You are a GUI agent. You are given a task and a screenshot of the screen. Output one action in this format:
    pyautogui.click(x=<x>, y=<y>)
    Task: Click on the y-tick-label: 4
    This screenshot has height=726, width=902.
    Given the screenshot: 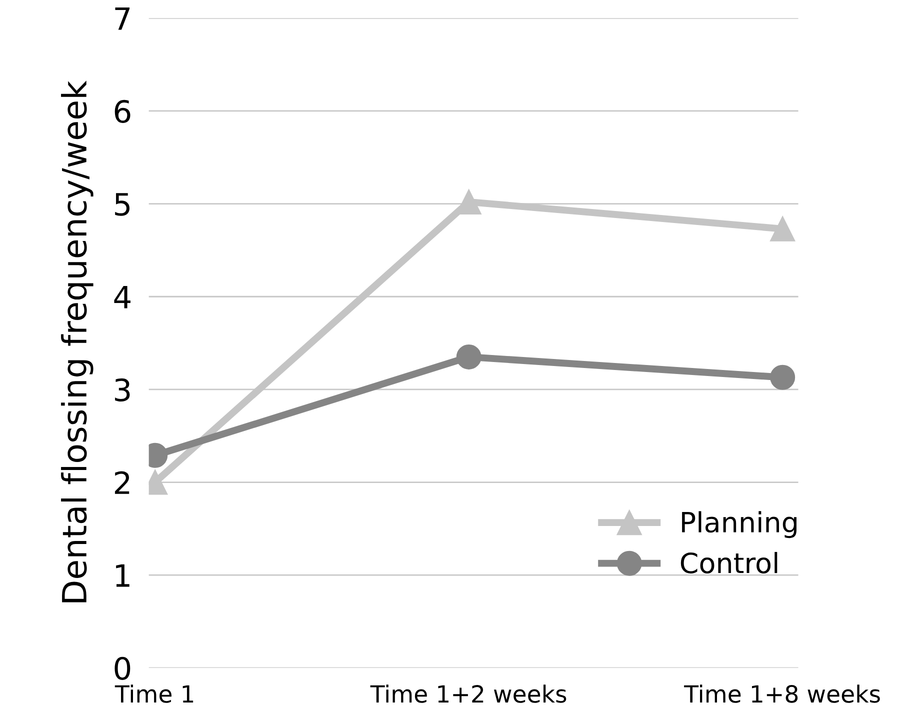 What is the action you would take?
    pyautogui.click(x=122, y=297)
    